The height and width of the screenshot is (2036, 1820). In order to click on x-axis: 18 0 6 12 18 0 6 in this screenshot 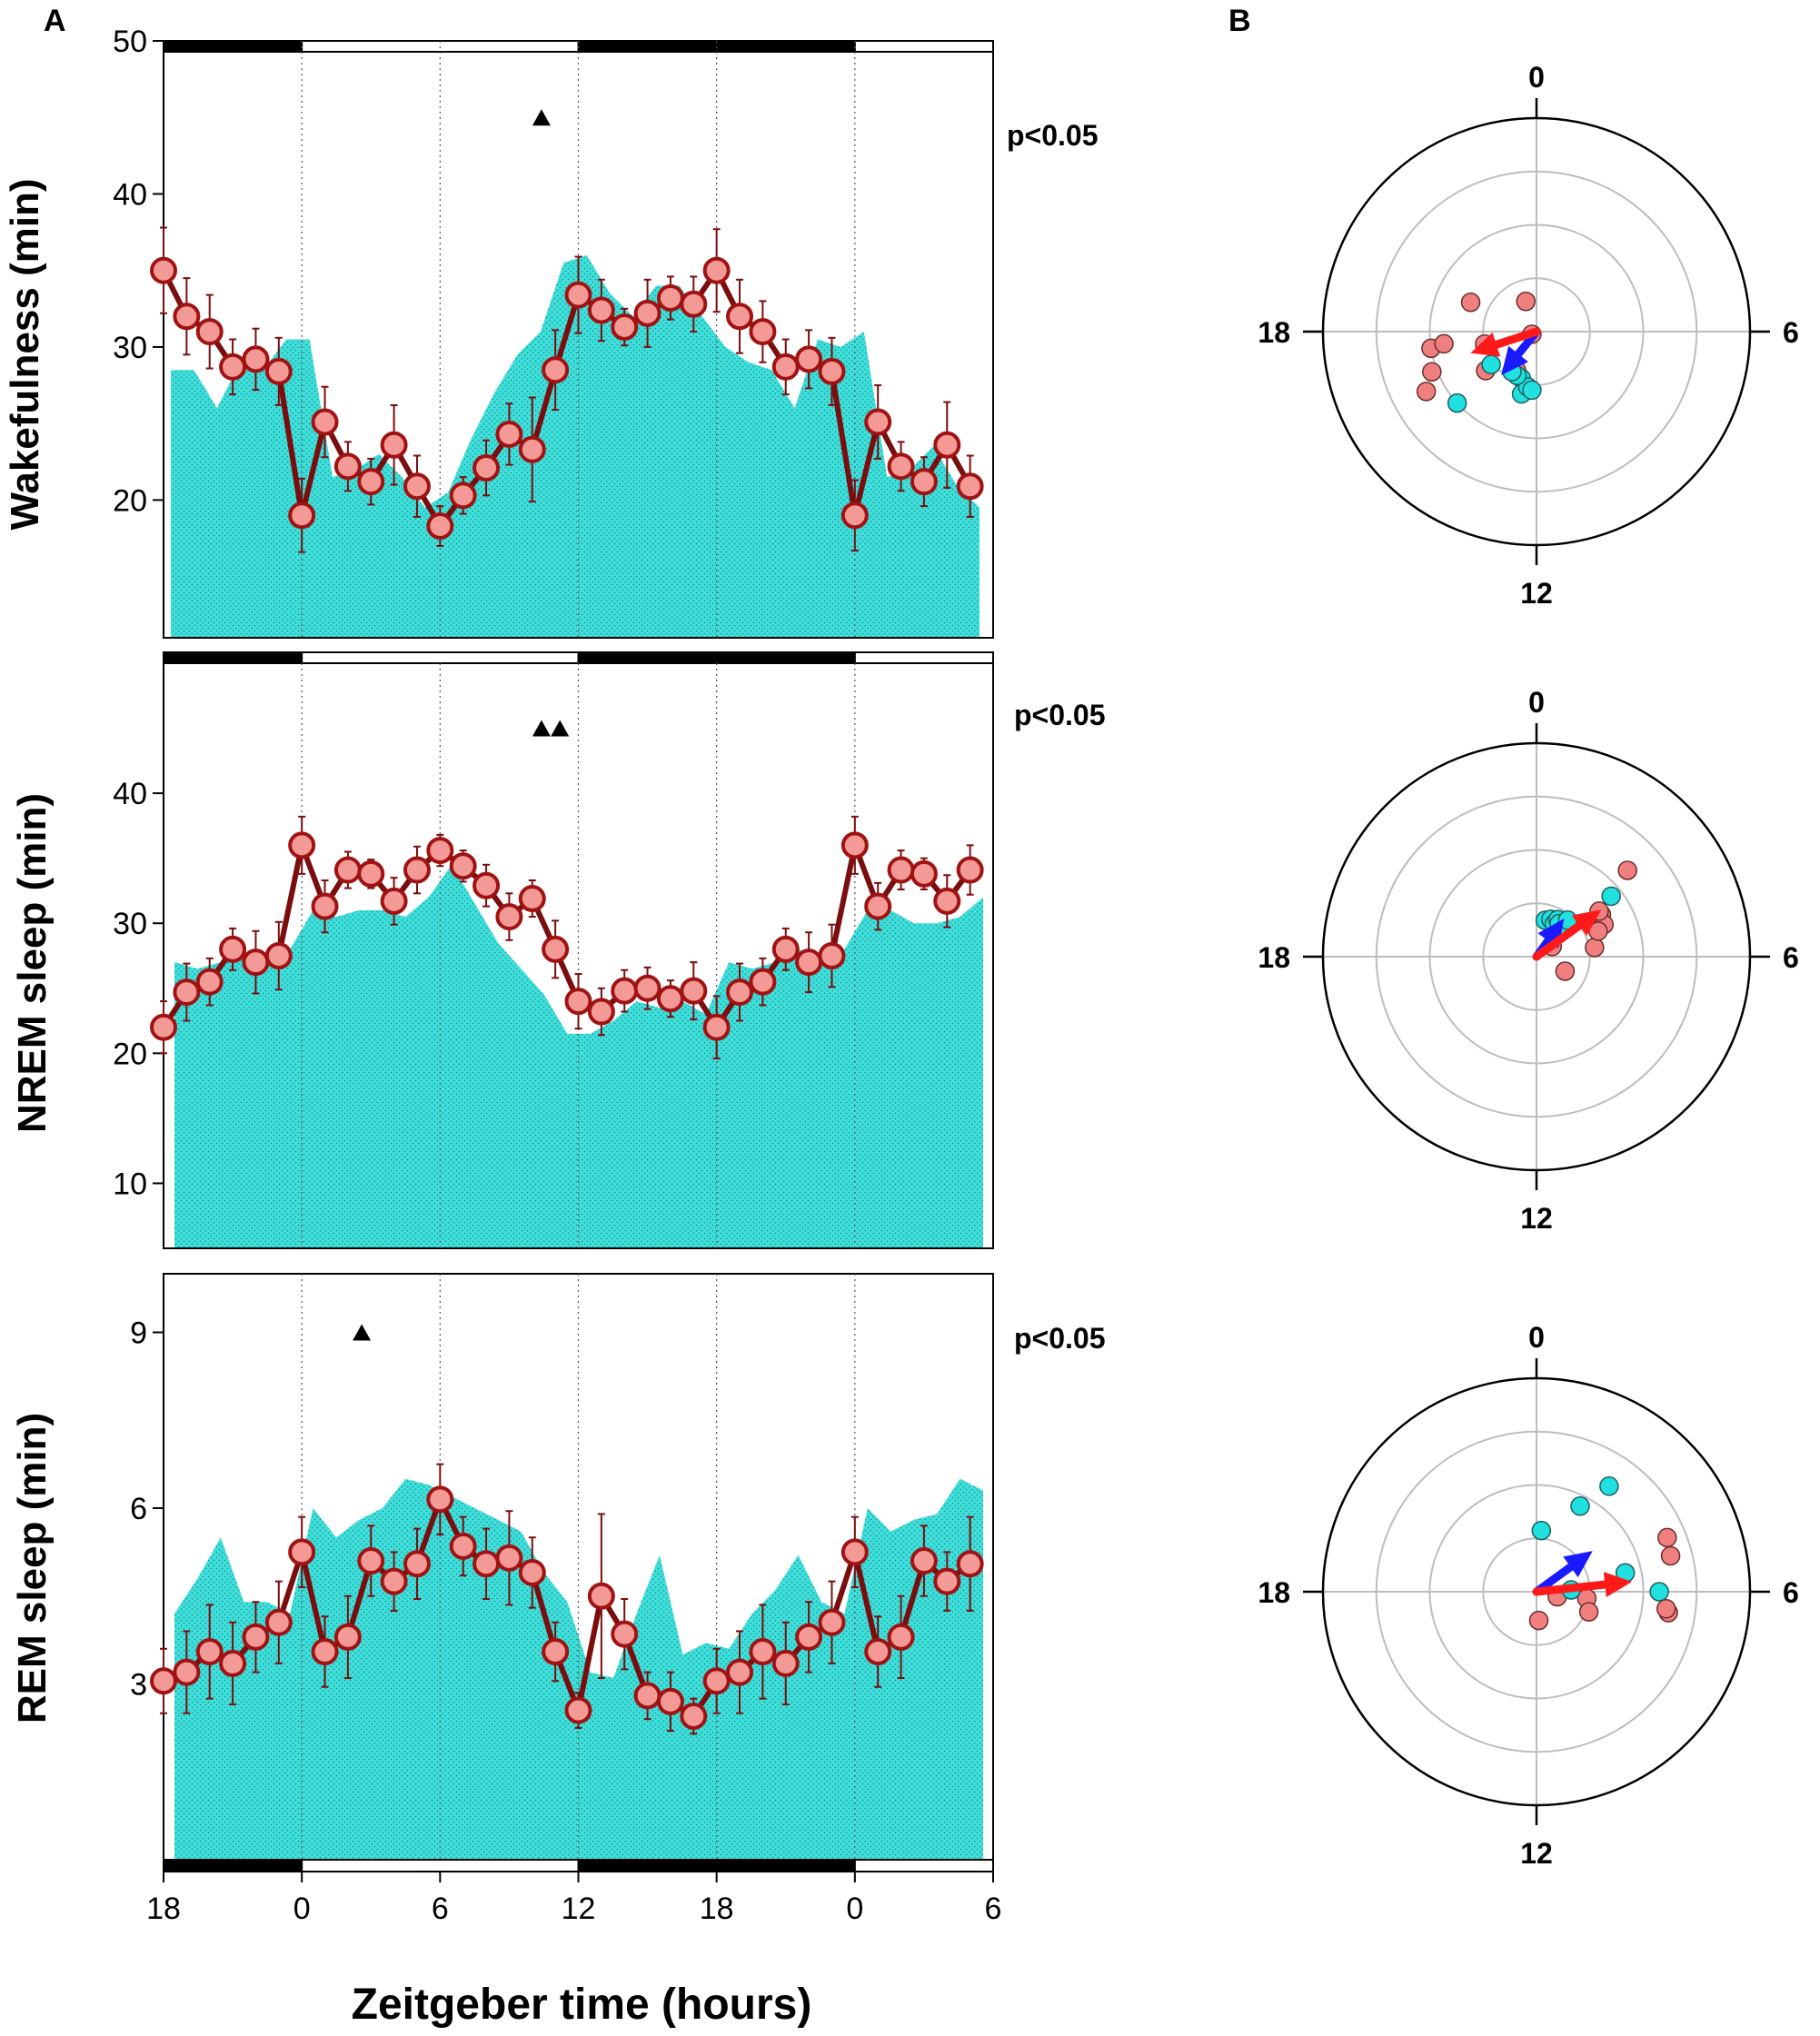, I will do `click(574, 1899)`.